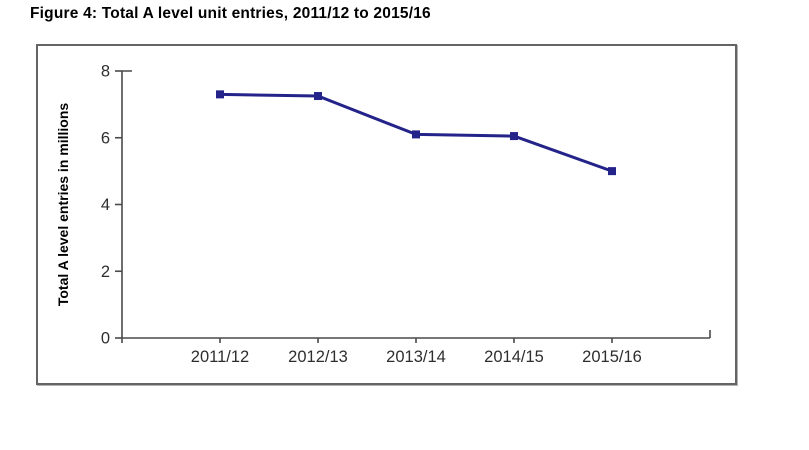  Describe the element at coordinates (105, 205) in the screenshot. I see `y-tick-label: 4` at that location.